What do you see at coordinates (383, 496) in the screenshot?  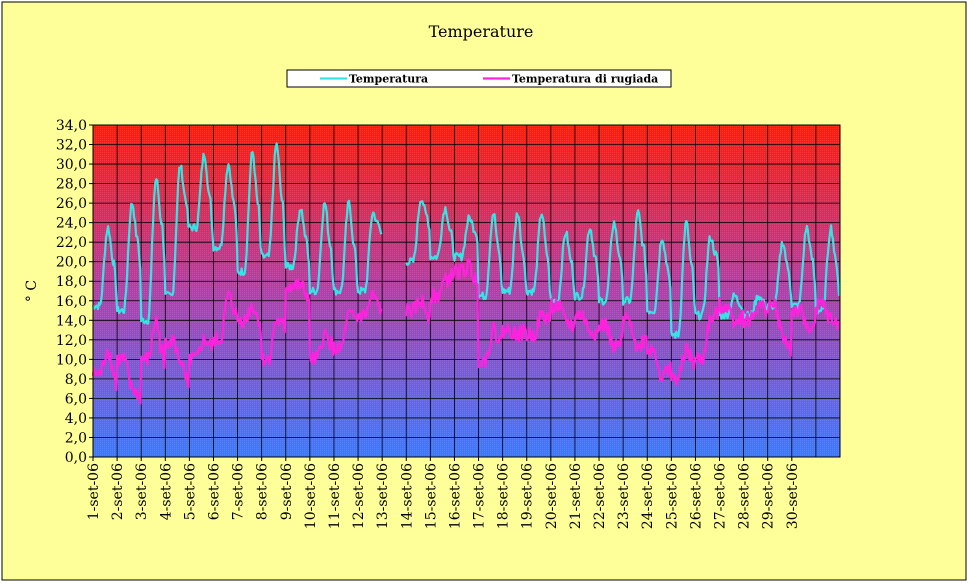 I see `x-tick-label: 13-set-06` at bounding box center [383, 496].